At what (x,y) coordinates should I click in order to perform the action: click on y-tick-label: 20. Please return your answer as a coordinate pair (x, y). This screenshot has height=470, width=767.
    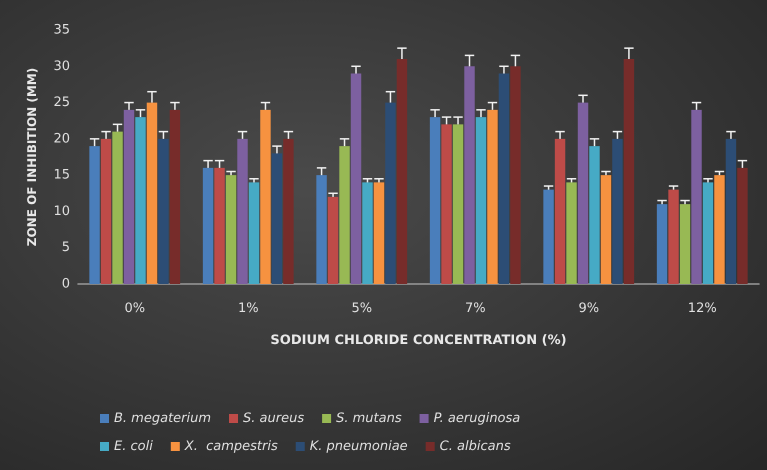
    Looking at the image, I should click on (61, 138).